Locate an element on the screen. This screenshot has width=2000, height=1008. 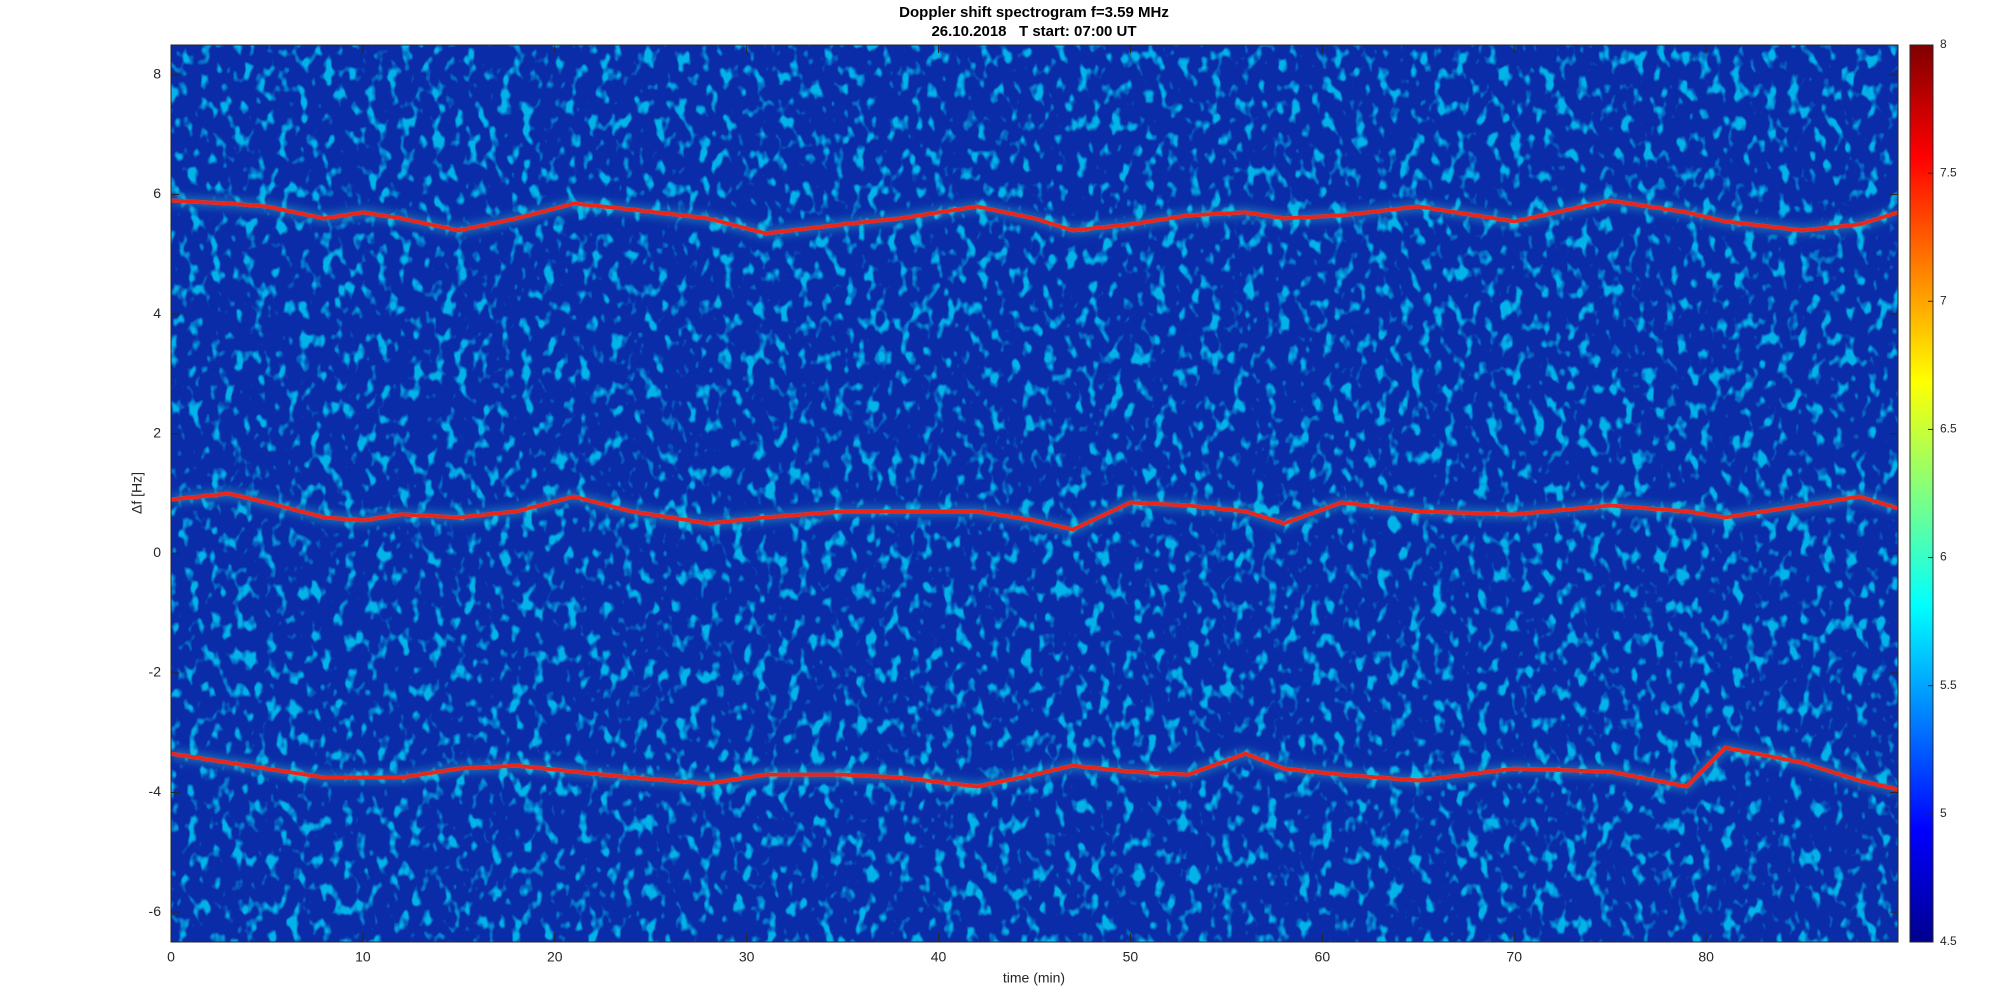
chart-title: Doppler shift spectrogram f=3.59 MHz is located at coordinates (1034, 12).